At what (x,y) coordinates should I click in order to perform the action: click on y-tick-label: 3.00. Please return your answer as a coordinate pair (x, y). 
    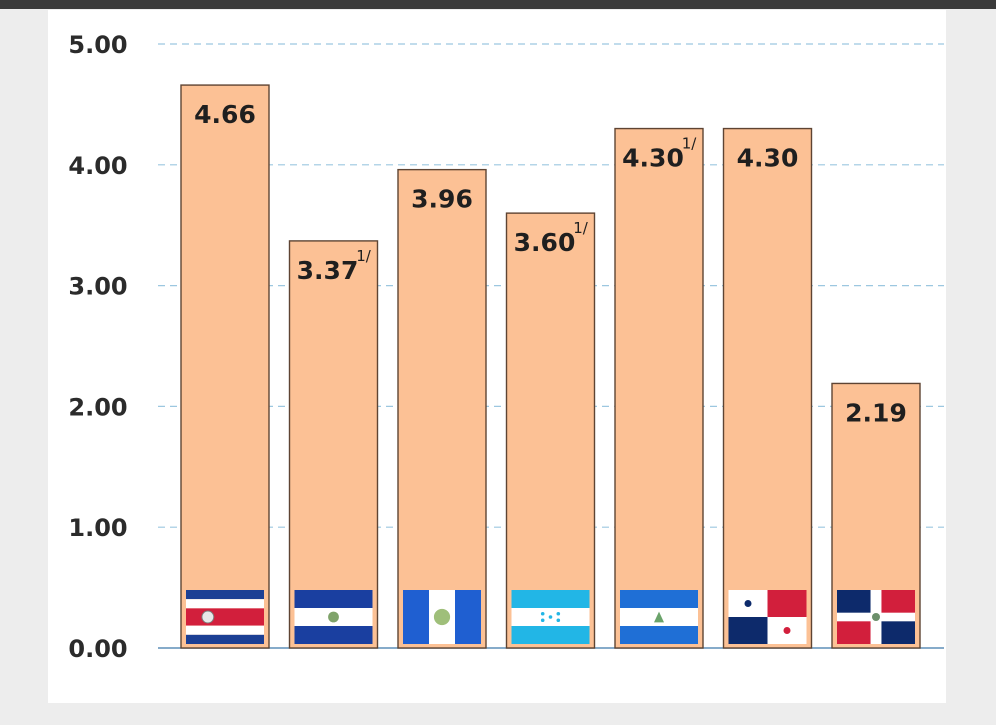
    Looking at the image, I should click on (97, 287).